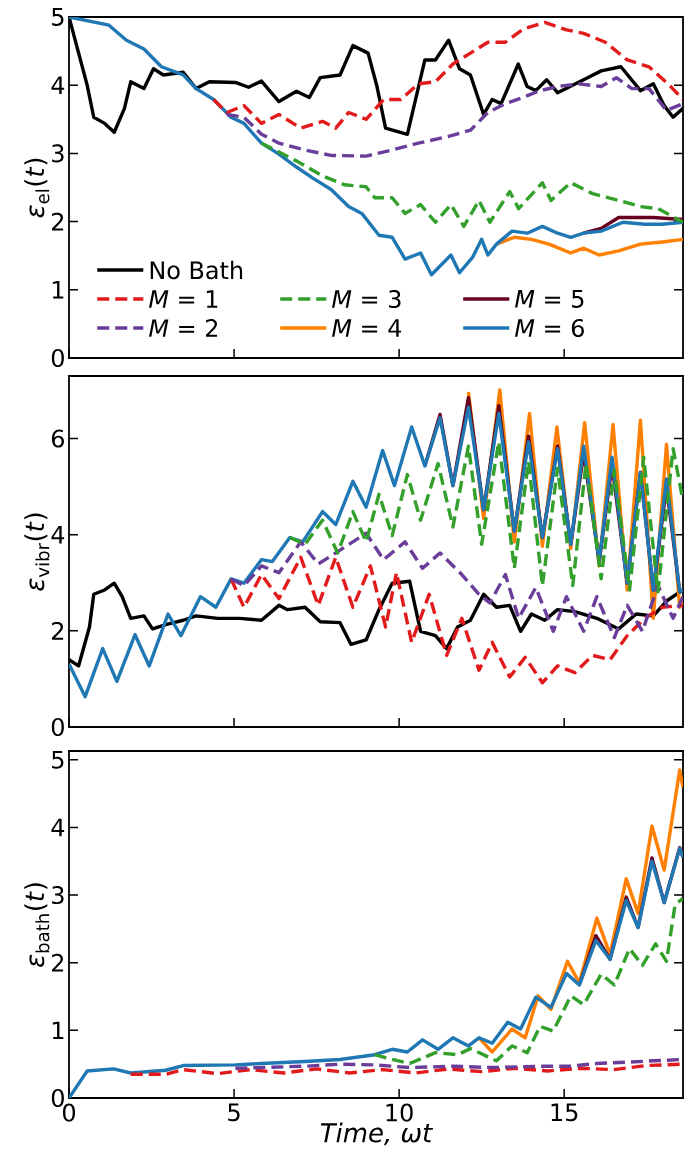  What do you see at coordinates (57, 438) in the screenshot?
I see `y-tick-label: 6` at bounding box center [57, 438].